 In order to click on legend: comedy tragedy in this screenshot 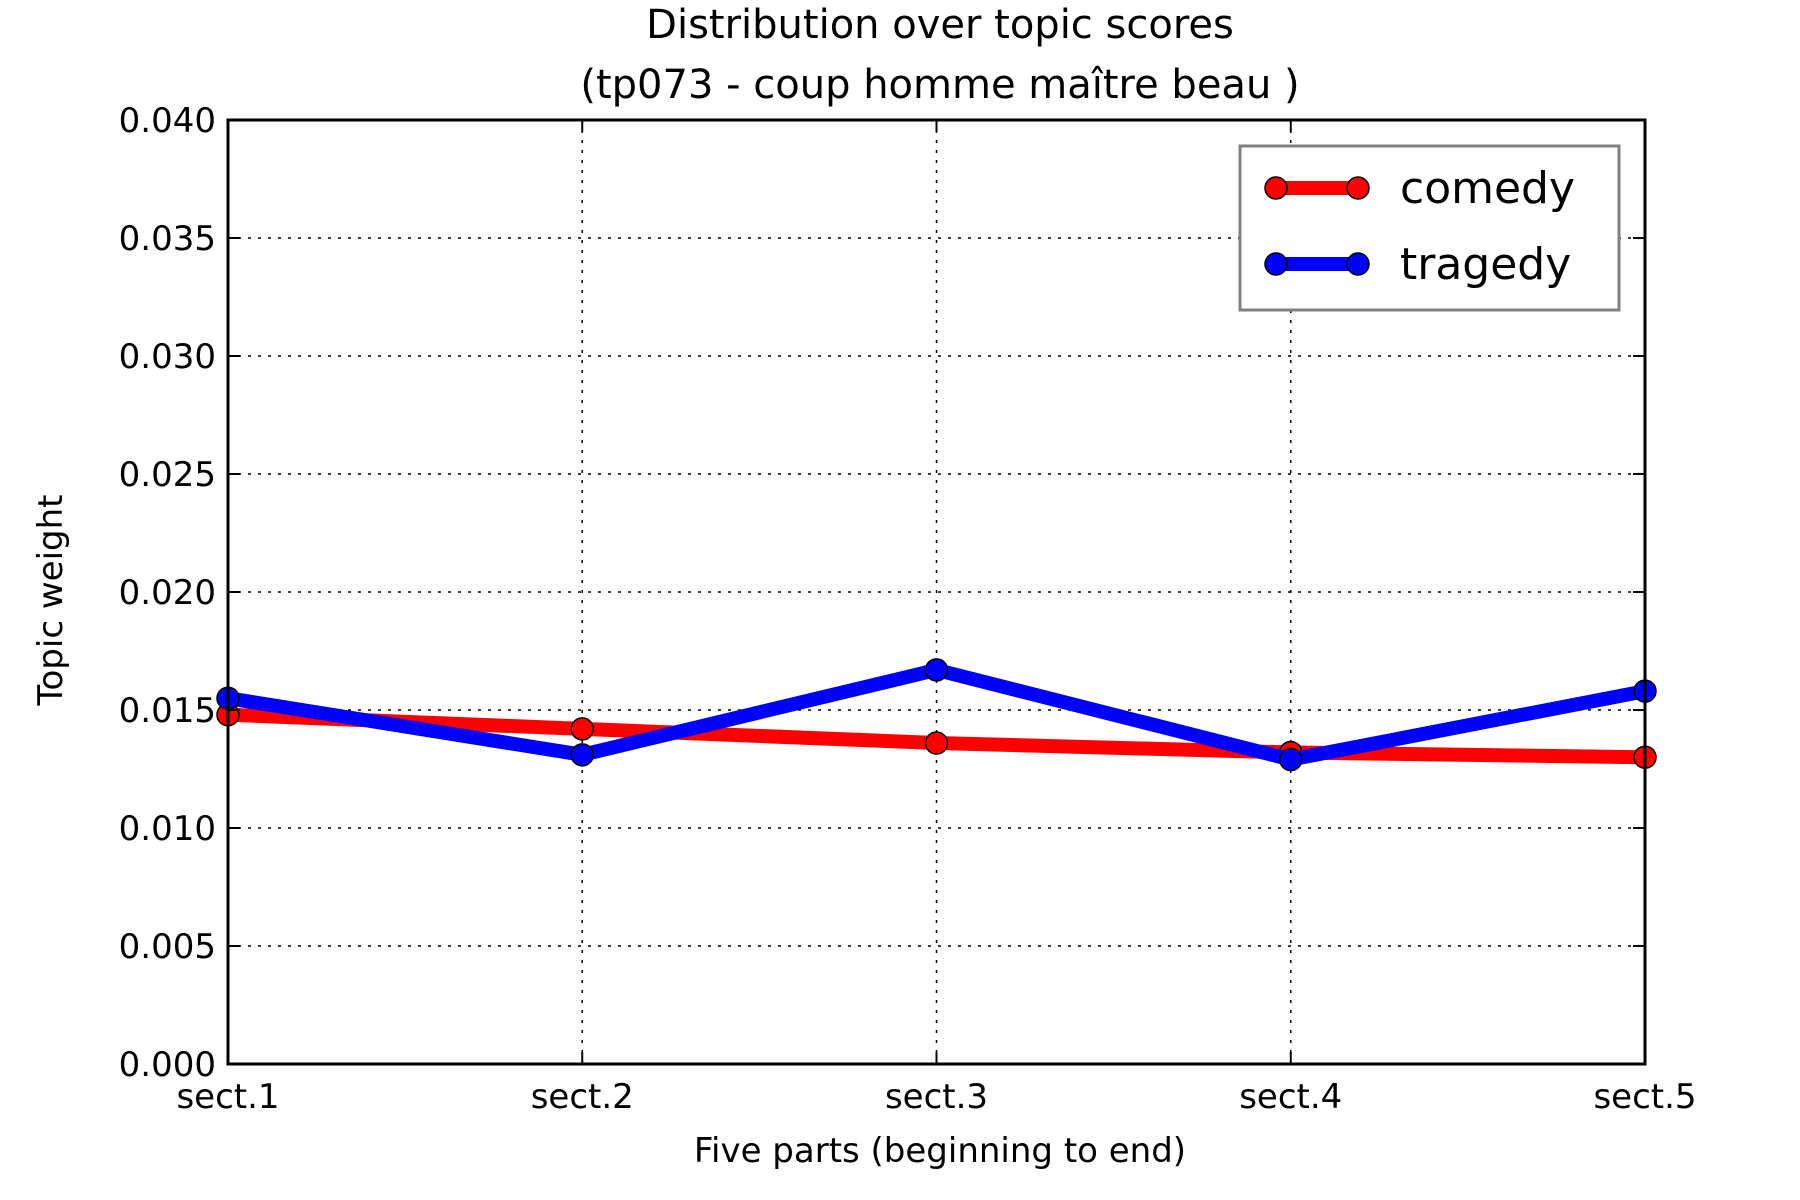, I will do `click(1429, 228)`.